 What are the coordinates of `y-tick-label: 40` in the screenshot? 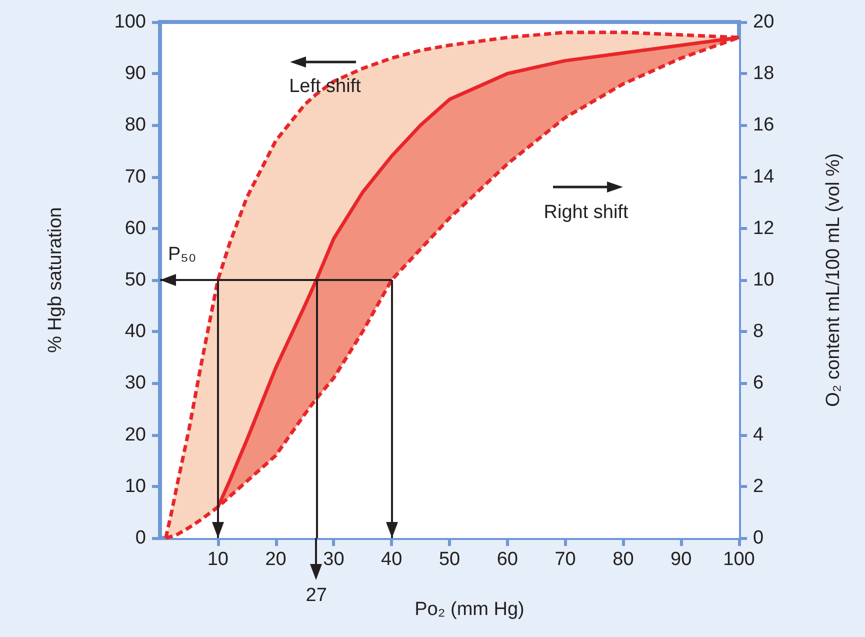 It's located at (135, 331).